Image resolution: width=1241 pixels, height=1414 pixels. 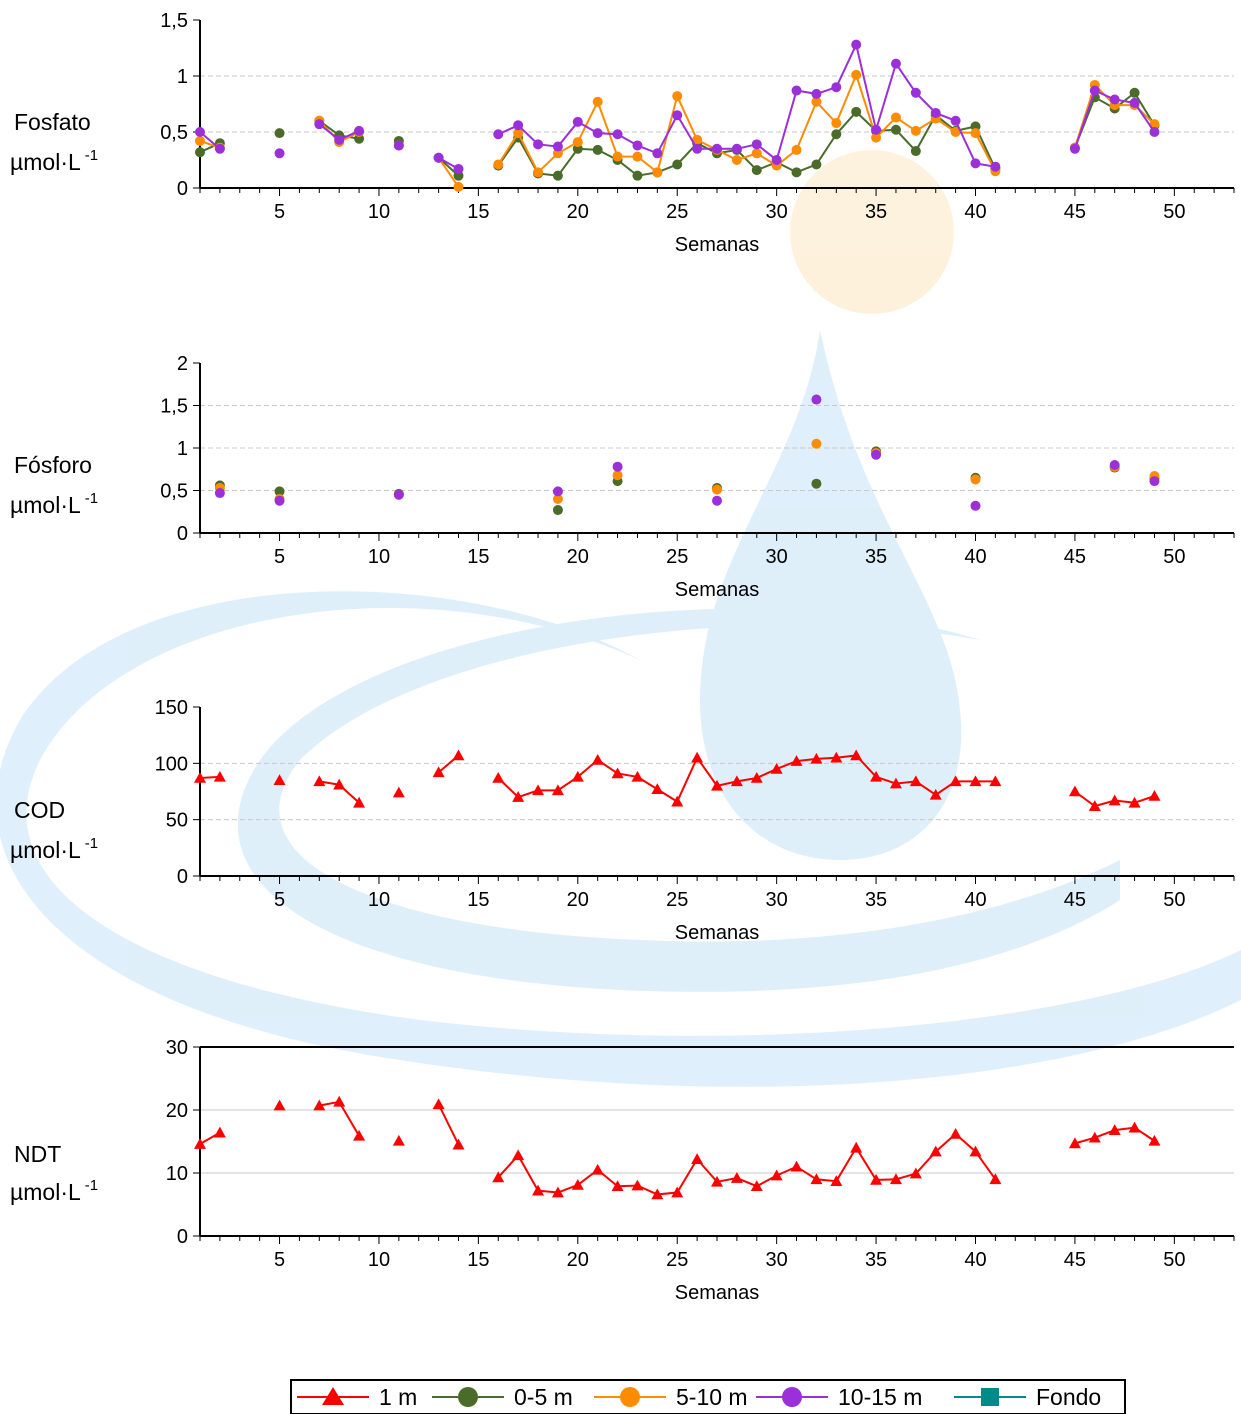 What do you see at coordinates (880, 1397) in the screenshot?
I see `legend-label: 10-15 m` at bounding box center [880, 1397].